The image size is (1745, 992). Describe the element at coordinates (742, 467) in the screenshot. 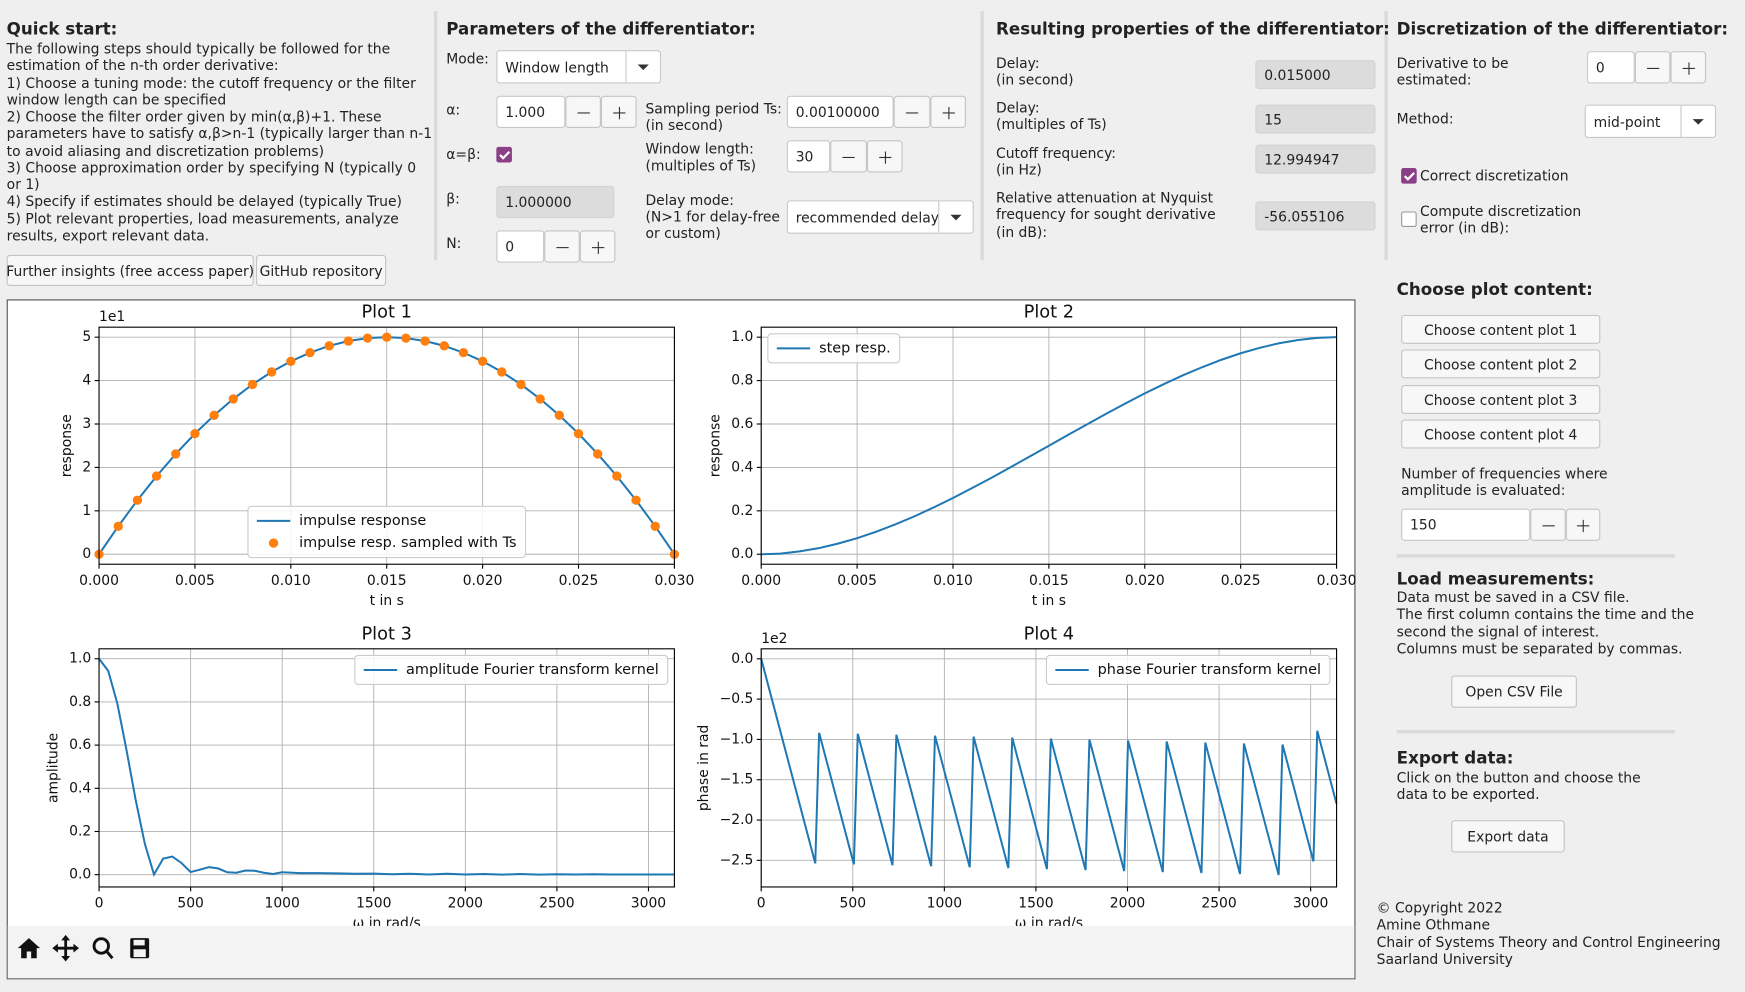

I see `y-tick-label: 0.4` at that location.